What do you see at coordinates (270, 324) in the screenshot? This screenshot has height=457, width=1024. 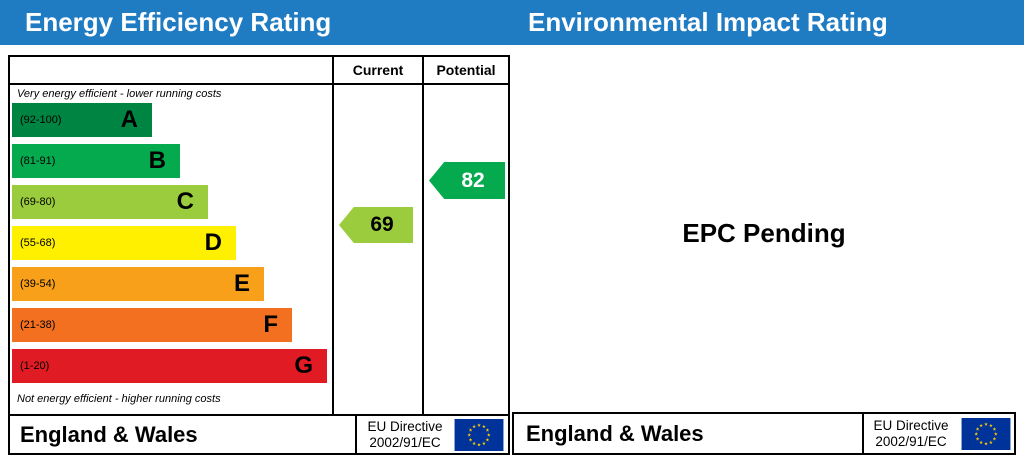 I see `band-f-letter: F` at bounding box center [270, 324].